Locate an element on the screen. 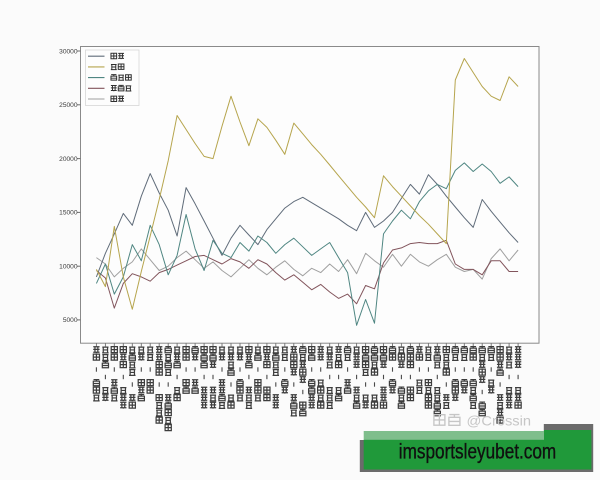 This screenshot has height=480, width=600. svg-text: 30000 is located at coordinates (68, 51).